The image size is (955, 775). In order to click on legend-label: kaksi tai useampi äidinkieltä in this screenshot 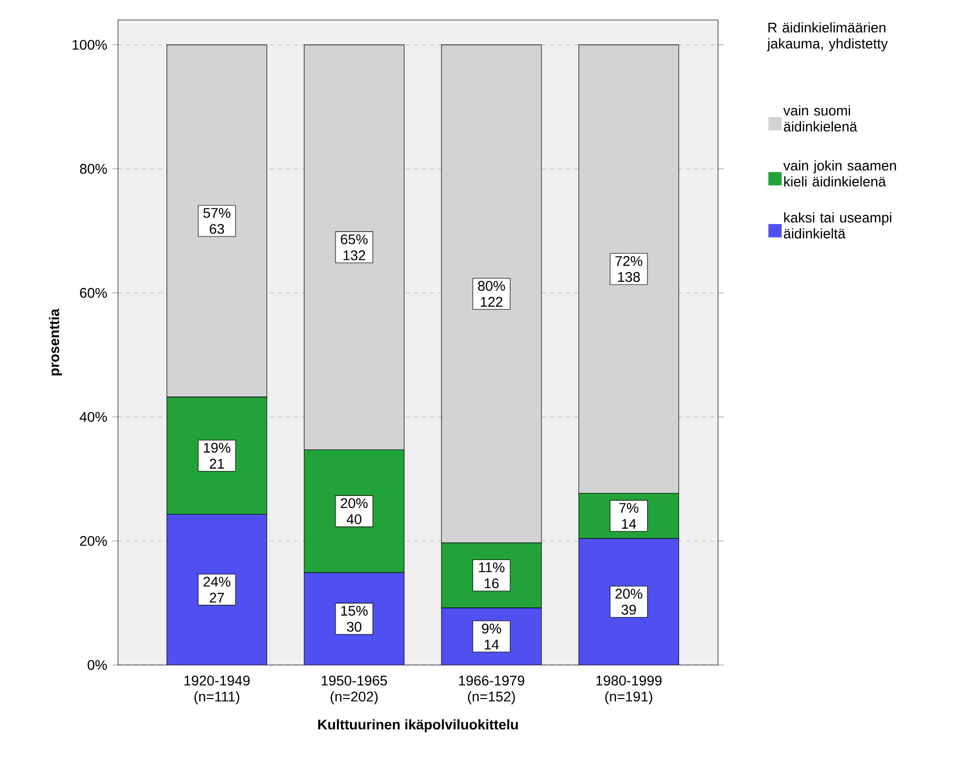, I will do `click(838, 225)`.